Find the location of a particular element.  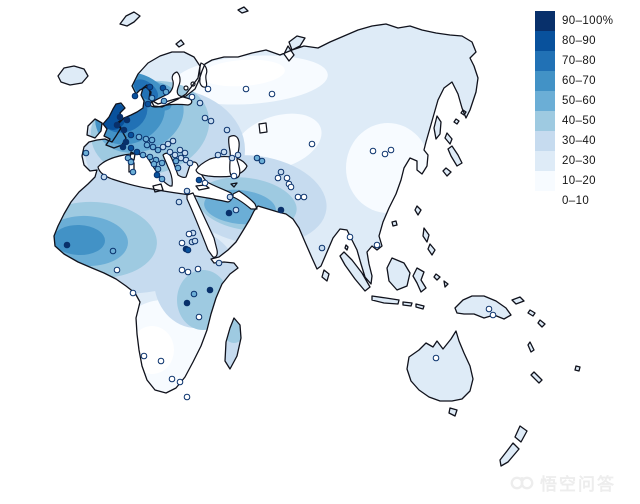

legend-entry: 40–50 is located at coordinates (574, 121).